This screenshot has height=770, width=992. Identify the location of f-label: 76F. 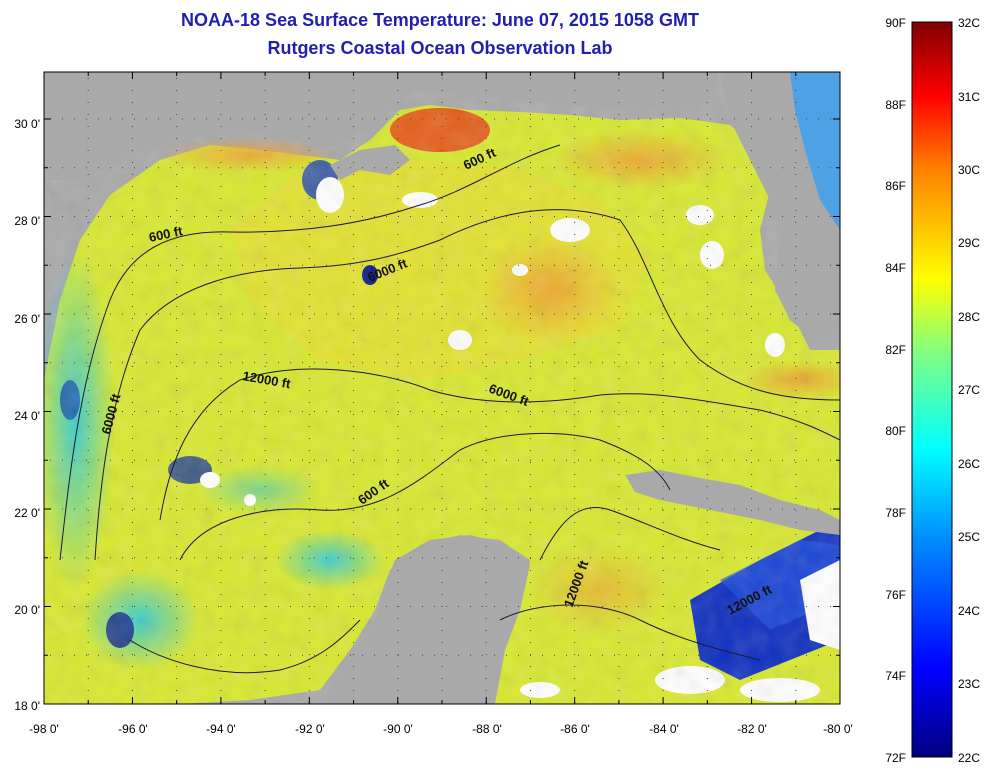
(895, 595).